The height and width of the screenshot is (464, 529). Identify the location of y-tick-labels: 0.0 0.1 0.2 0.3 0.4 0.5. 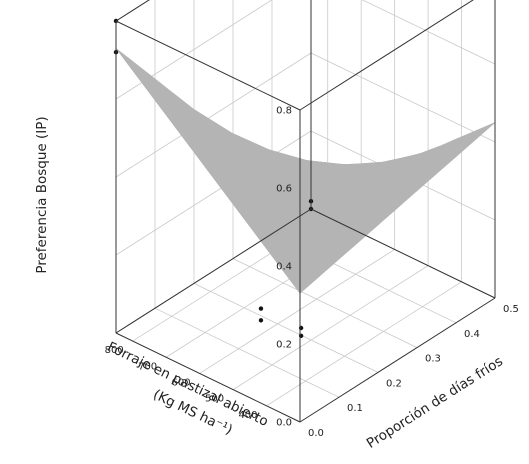
(413, 371).